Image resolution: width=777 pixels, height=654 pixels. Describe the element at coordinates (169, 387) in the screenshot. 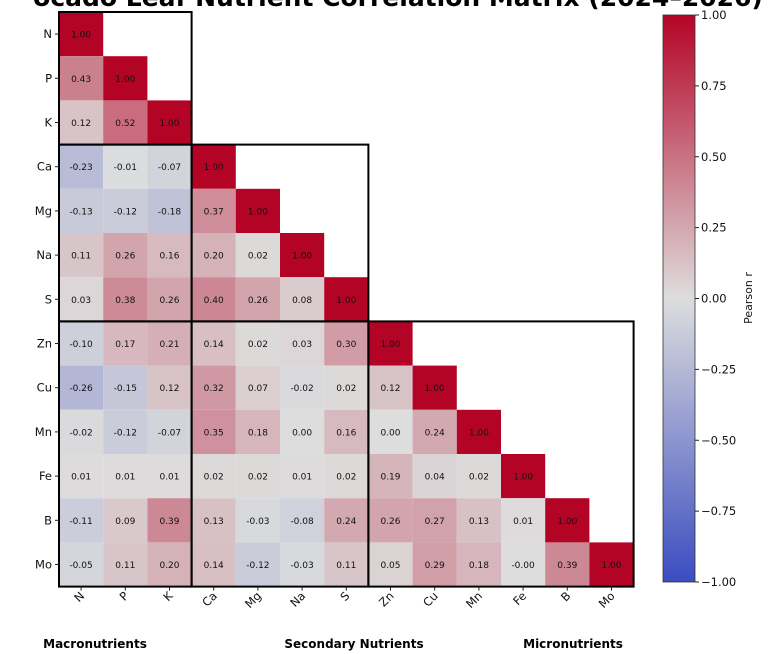

I see `heatmap-cell-Cu-K` at that location.